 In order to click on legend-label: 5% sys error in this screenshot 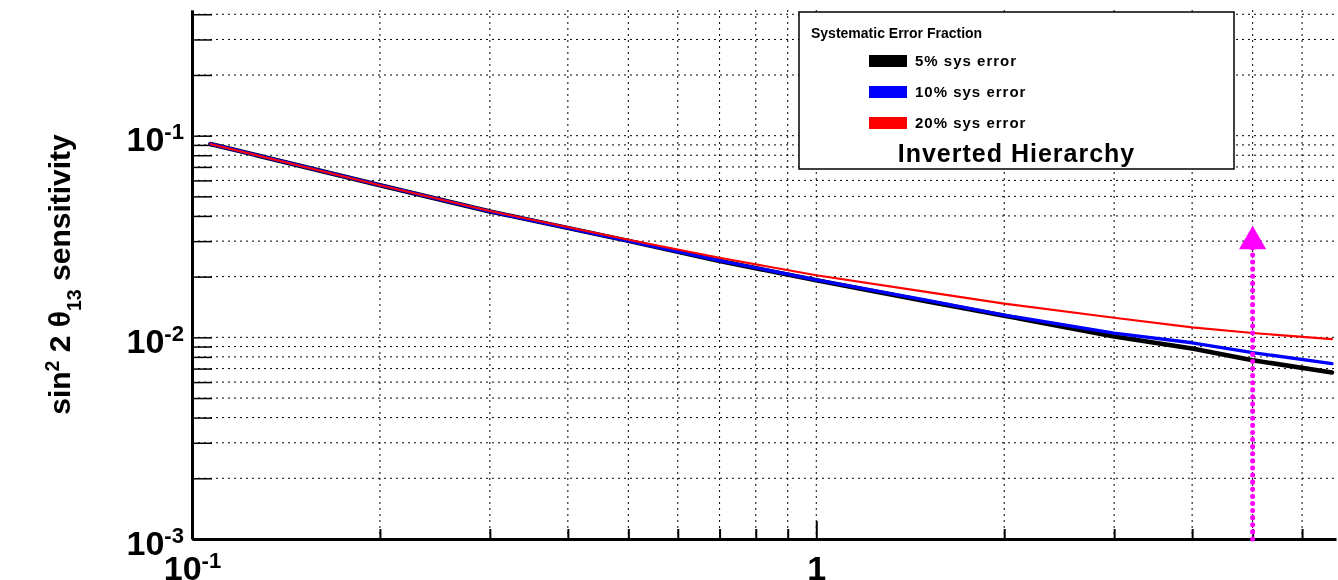, I will do `click(966, 60)`.